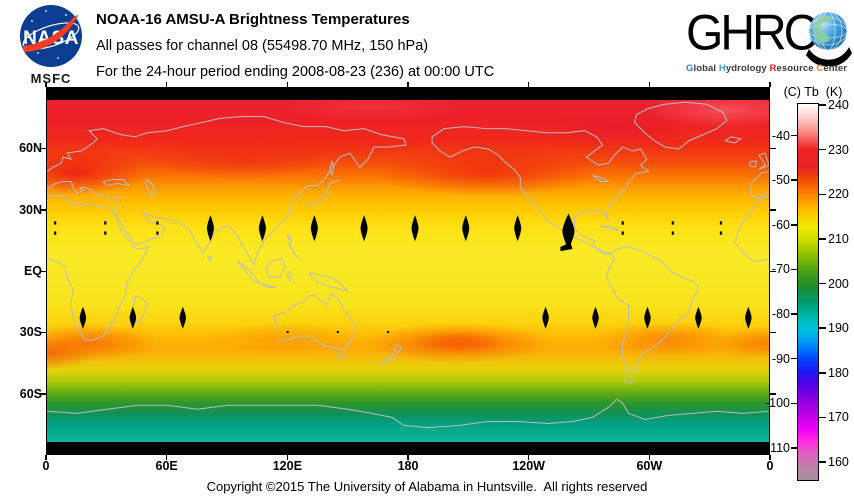 This screenshot has height=502, width=854. I want to click on colorbar-celsius-label: -100, so click(777, 403).